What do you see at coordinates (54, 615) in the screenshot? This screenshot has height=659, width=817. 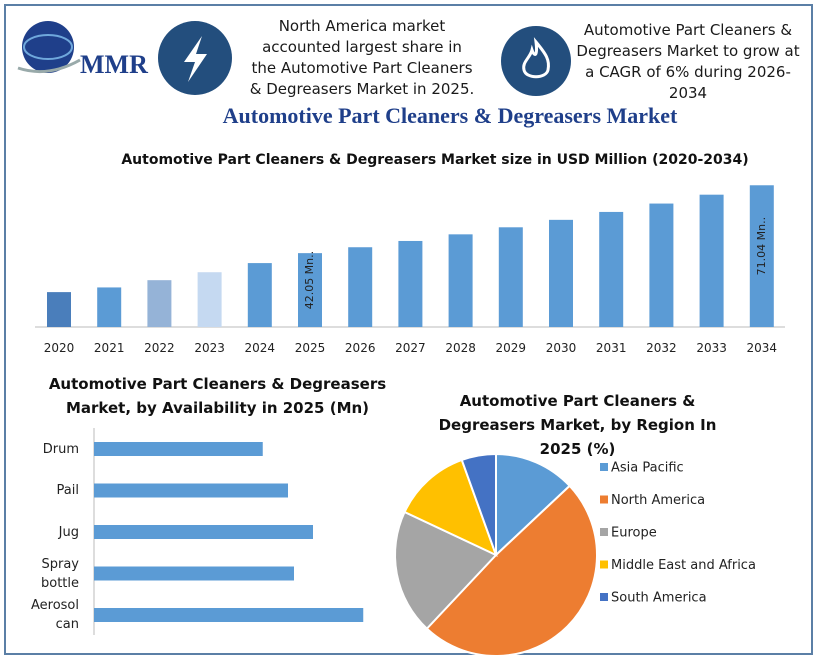 I see `y-tick-label: Aerosol can` at bounding box center [54, 615].